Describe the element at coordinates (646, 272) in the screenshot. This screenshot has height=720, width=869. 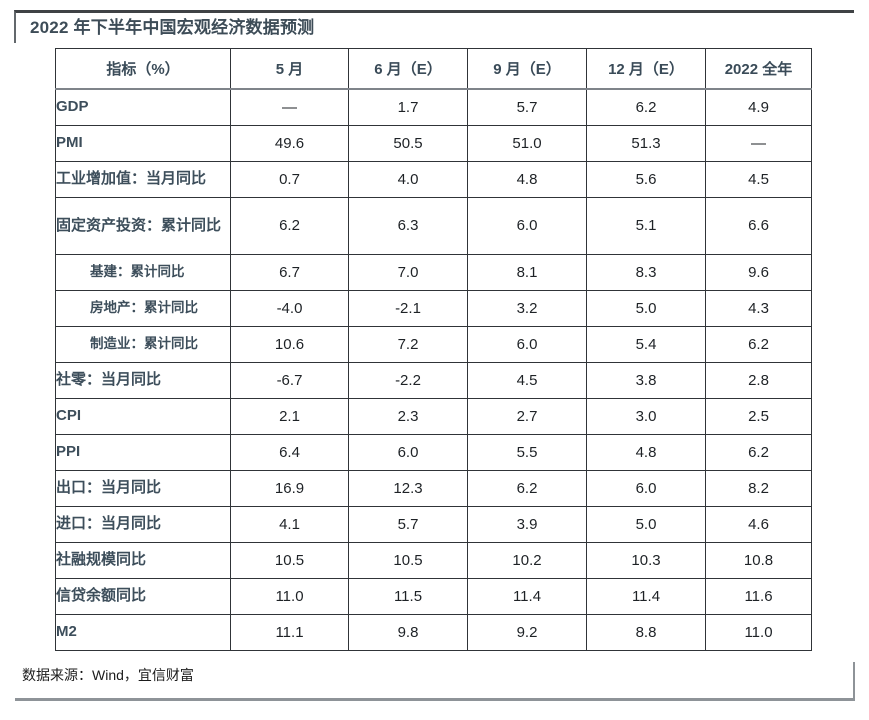
I see `cell-value: 8.3` at that location.